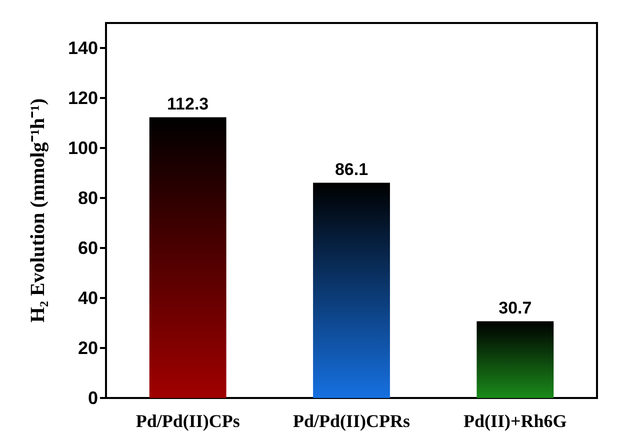 This screenshot has height=448, width=617. What do you see at coordinates (88, 298) in the screenshot?
I see `y-tick-label: 40` at bounding box center [88, 298].